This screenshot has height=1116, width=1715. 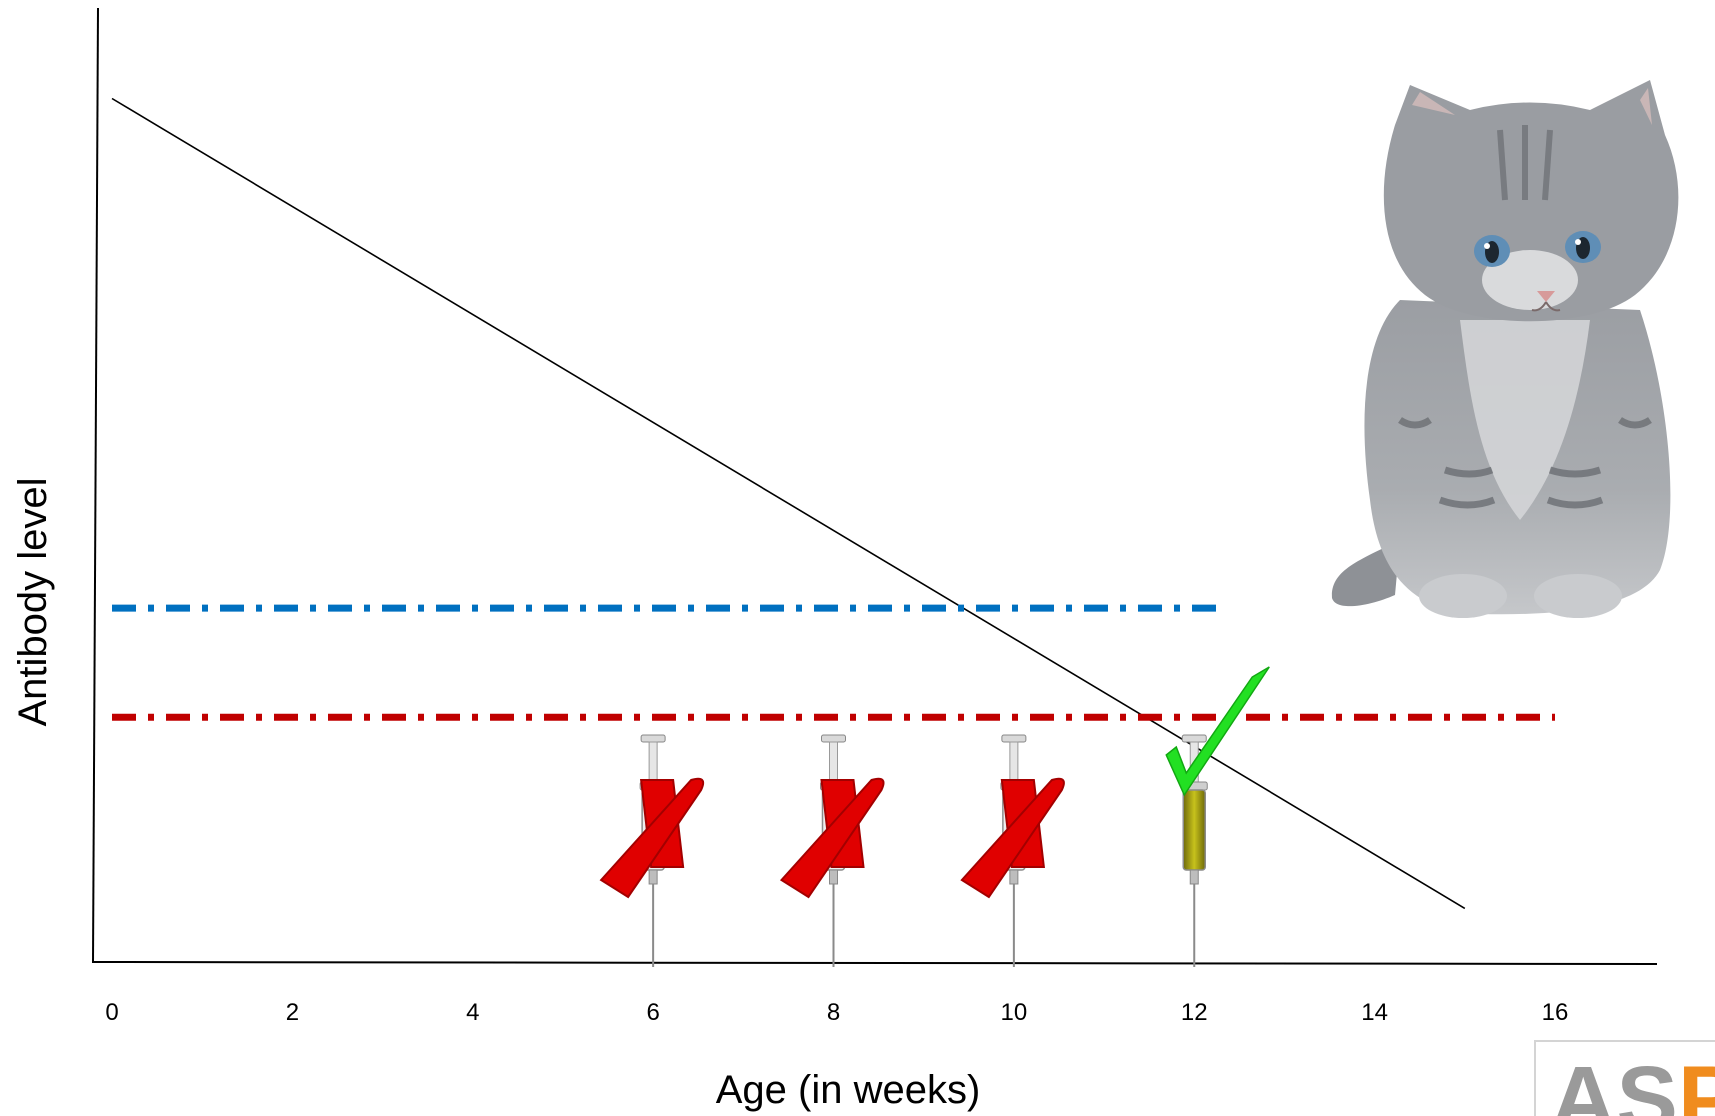 What do you see at coordinates (472, 1012) in the screenshot?
I see `x-tick-label: 4` at bounding box center [472, 1012].